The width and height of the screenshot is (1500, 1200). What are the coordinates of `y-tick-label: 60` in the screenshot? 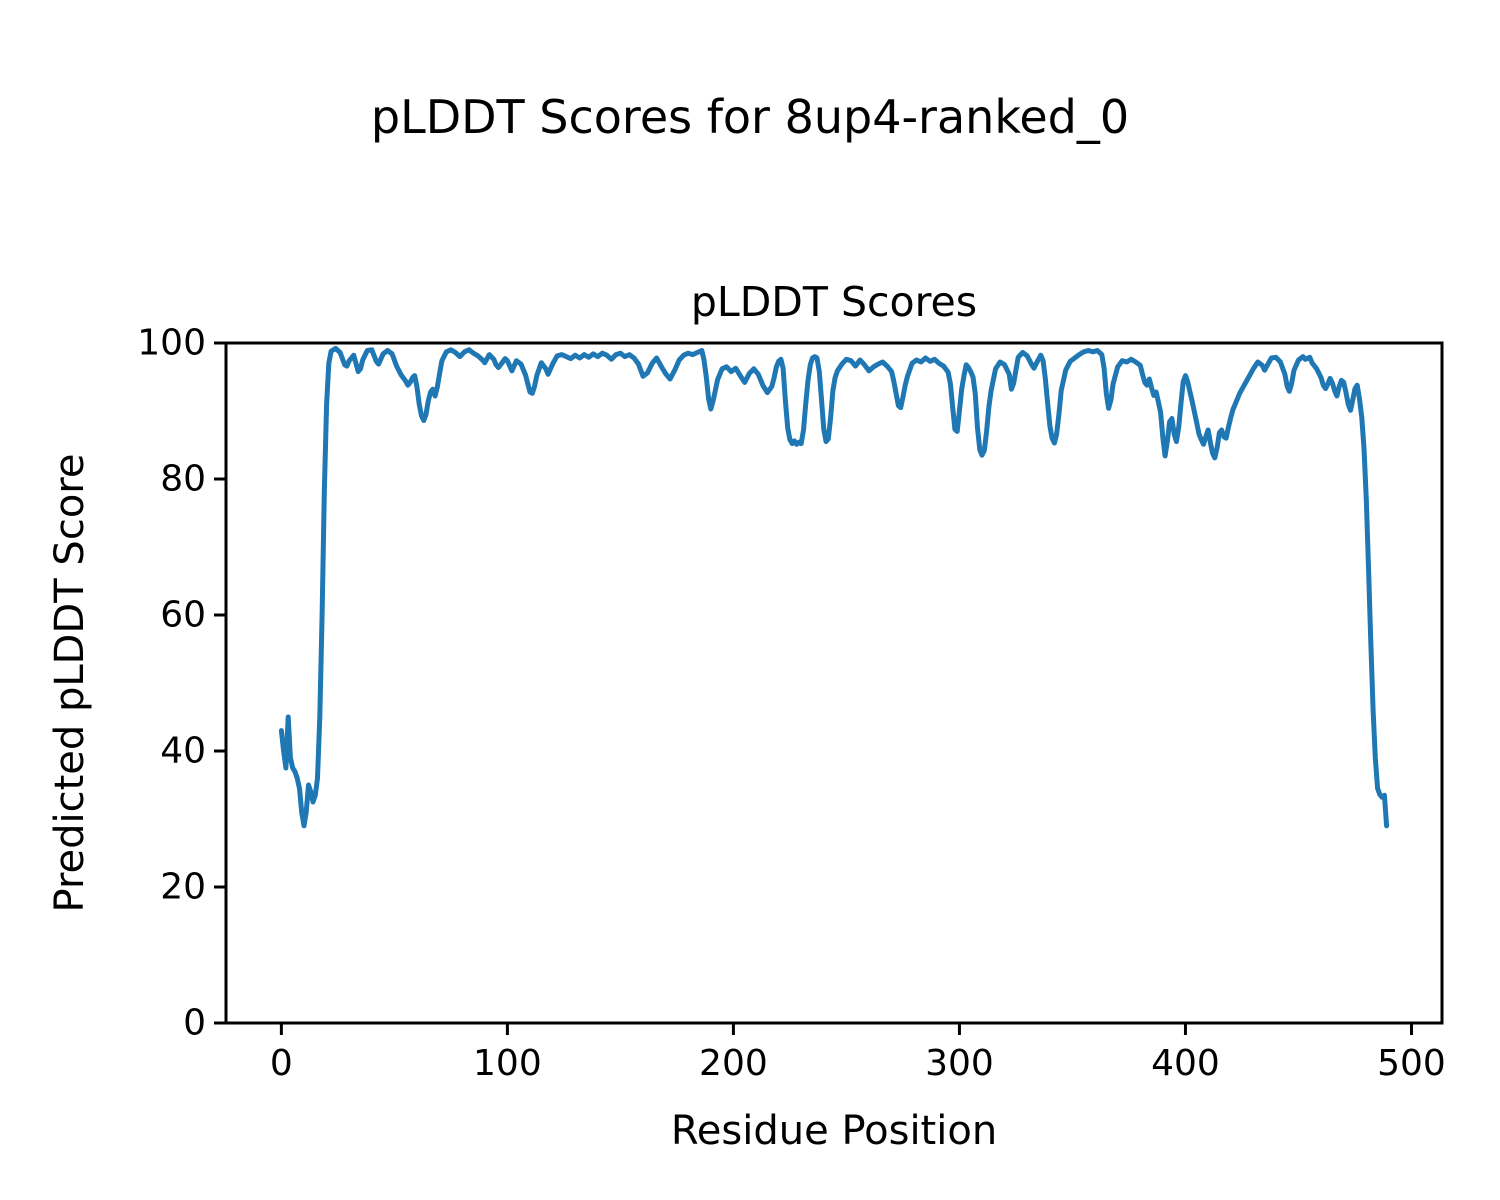 It's located at (183, 615).